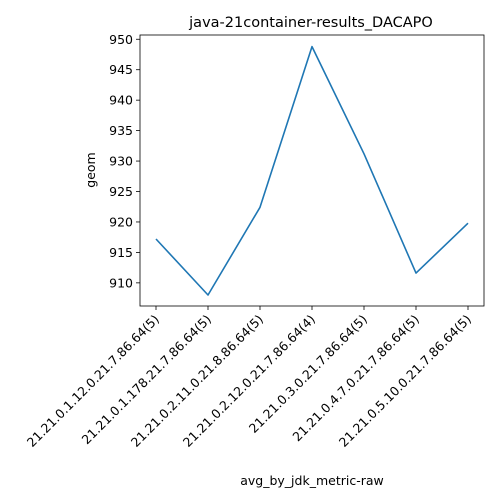 The image size is (500, 504). I want to click on y-tick-label: 910, so click(121, 282).